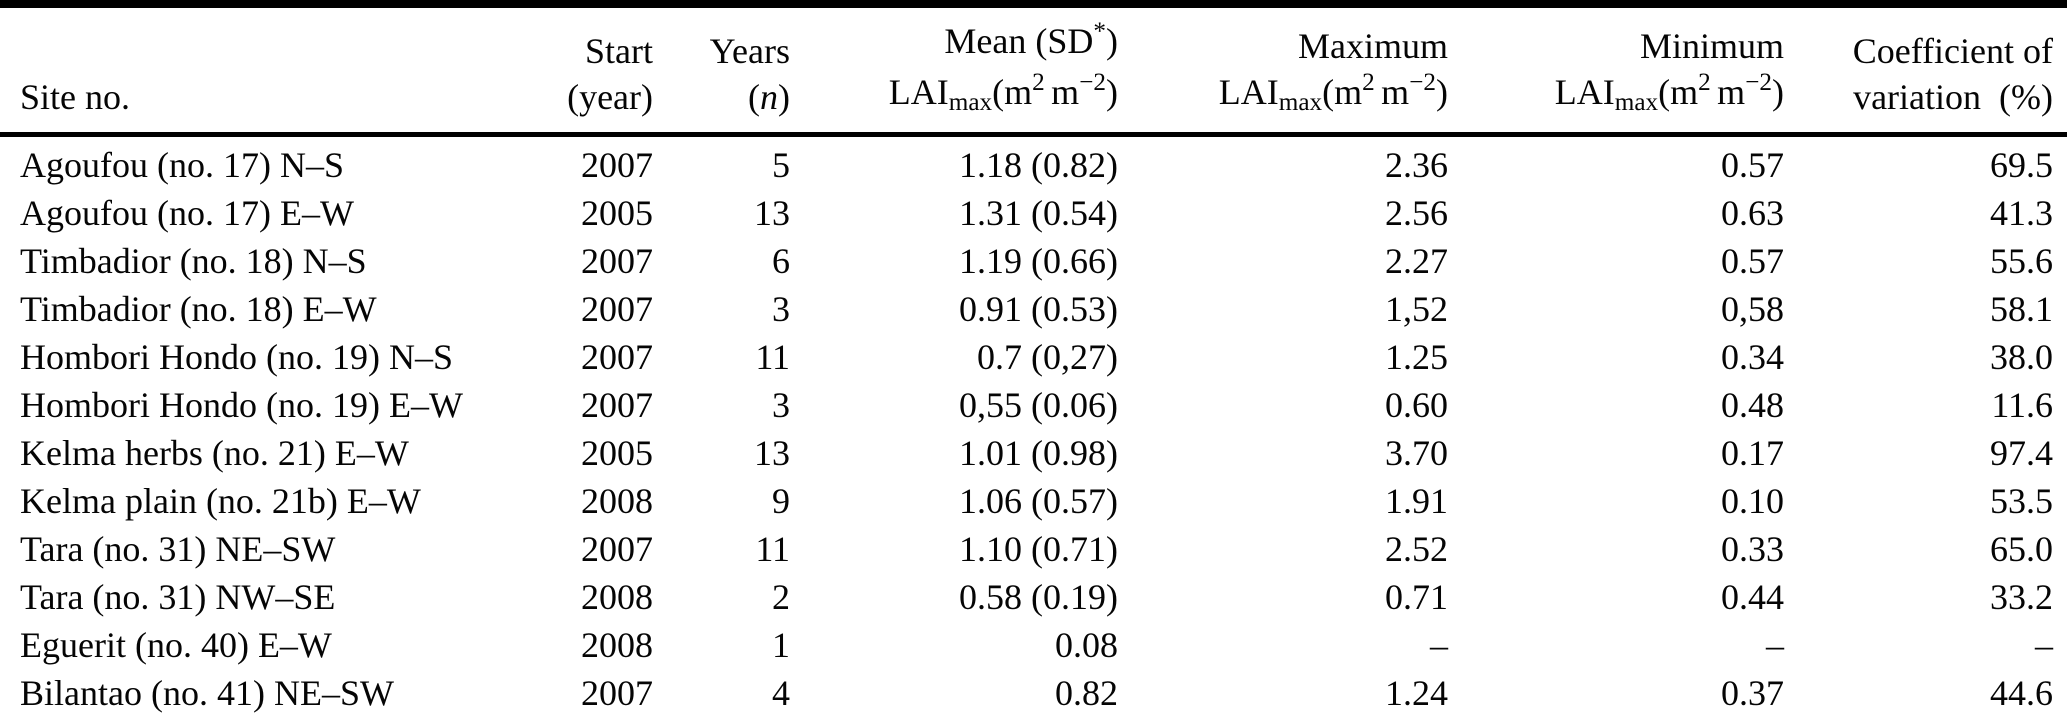  Describe the element at coordinates (207, 693) in the screenshot. I see `cell-site: Bilantao (no. 41) NE–SW` at that location.